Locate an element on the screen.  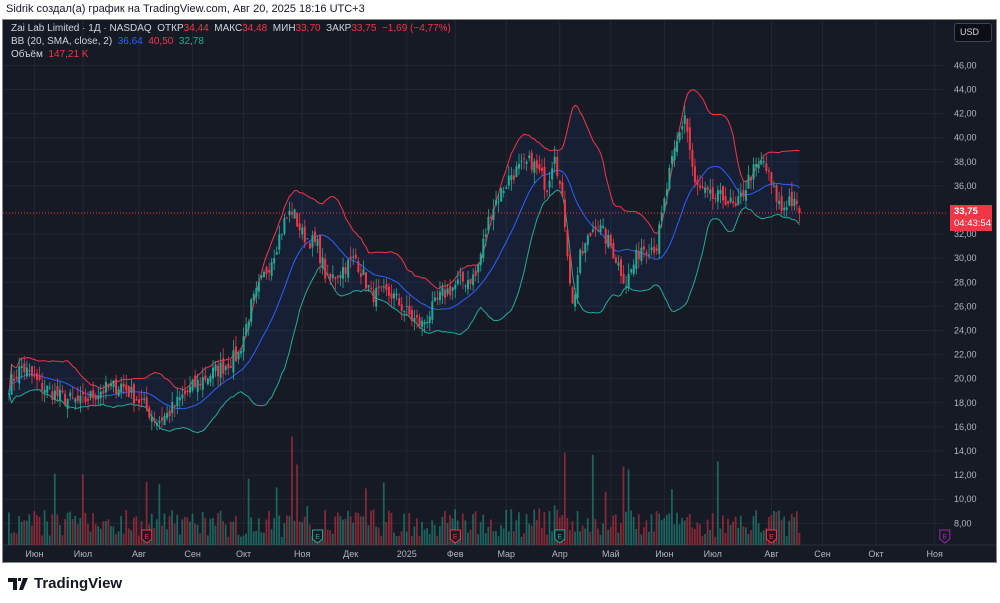
bb-label: BB (20, SMA, close, 2) is located at coordinates (62, 41).